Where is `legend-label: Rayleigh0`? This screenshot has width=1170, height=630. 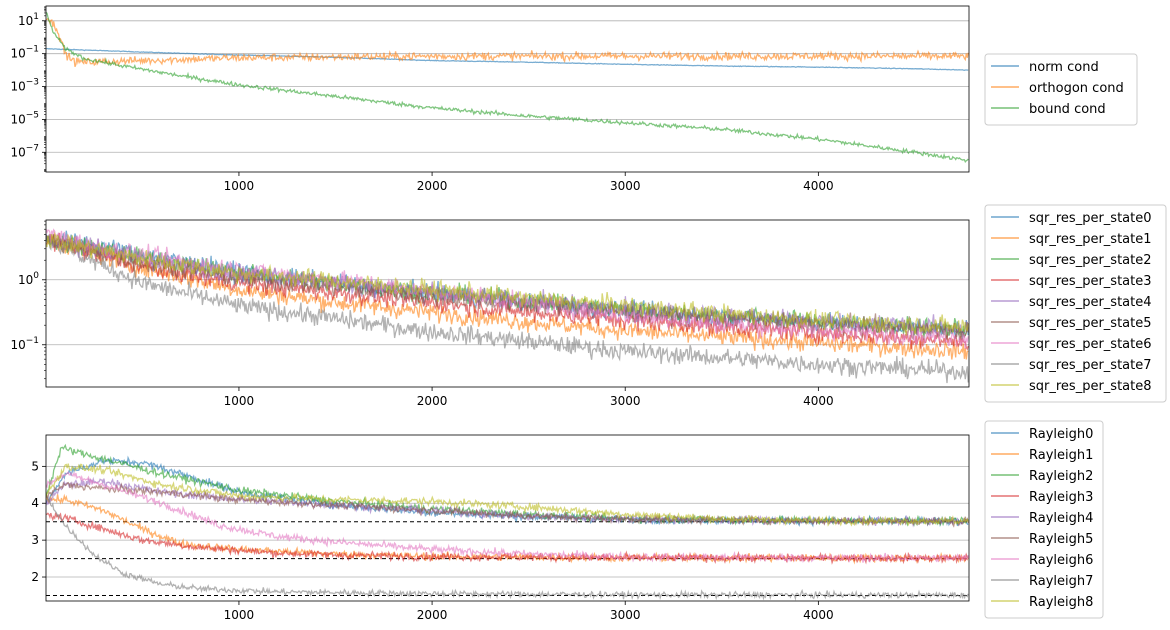
legend-label: Rayleigh0 is located at coordinates (1061, 434).